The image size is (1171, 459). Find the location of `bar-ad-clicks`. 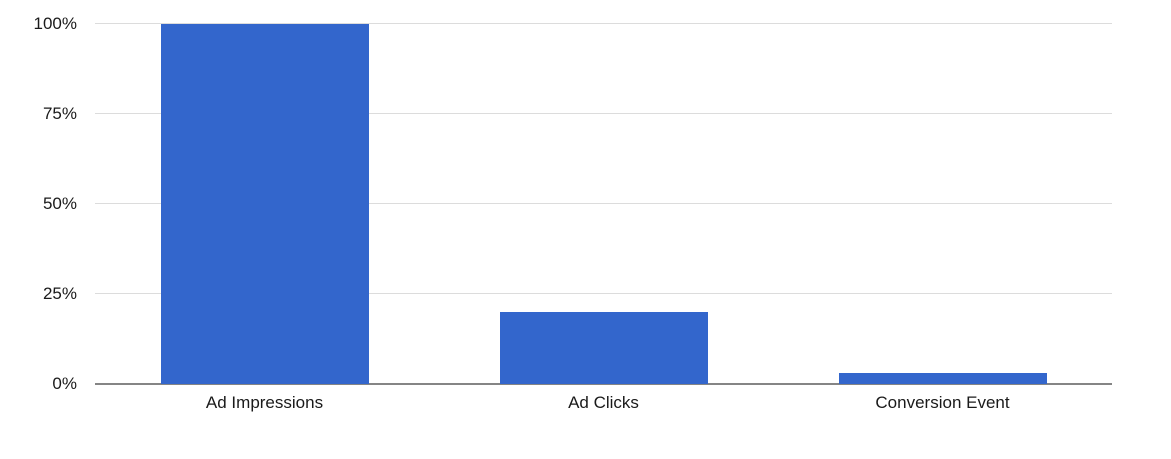

bar-ad-clicks is located at coordinates (603, 348).